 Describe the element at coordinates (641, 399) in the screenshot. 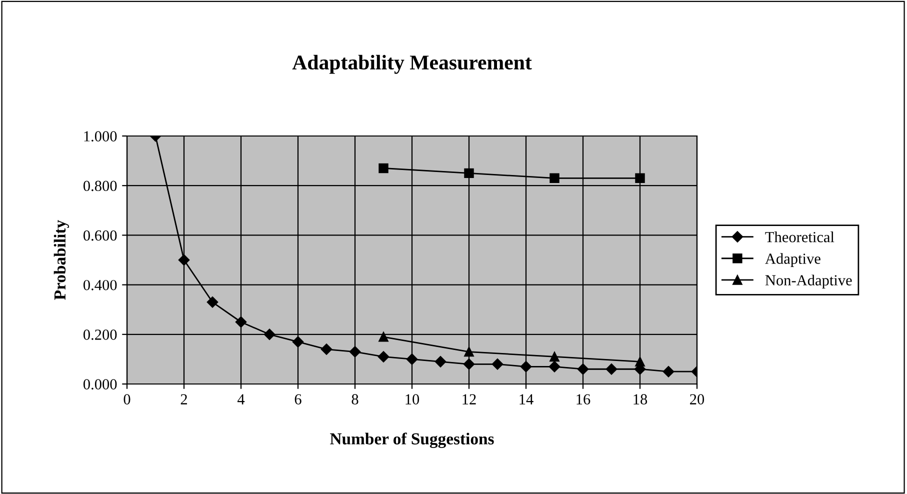

I see `x-tick-label: 18` at that location.